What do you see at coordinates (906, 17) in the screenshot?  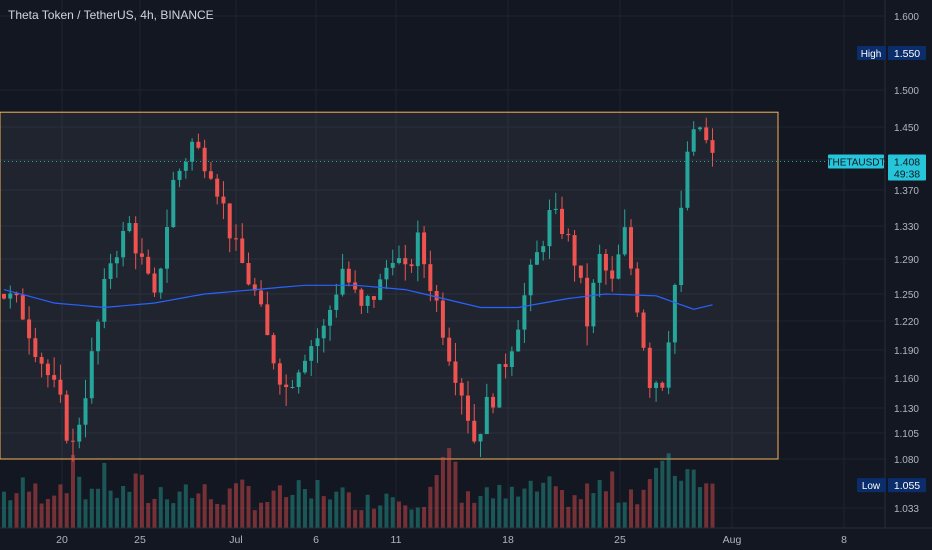 I see `price-tick-label: 1.600` at bounding box center [906, 17].